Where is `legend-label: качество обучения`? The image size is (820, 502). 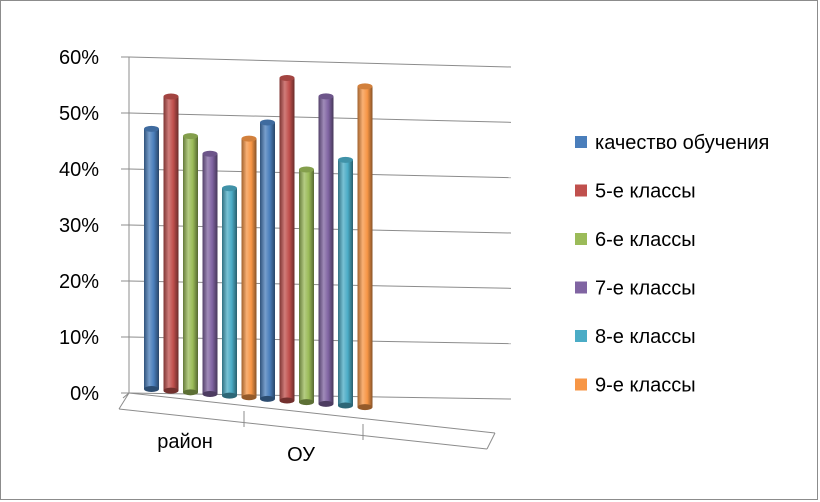
legend-label: качество обучения is located at coordinates (682, 143).